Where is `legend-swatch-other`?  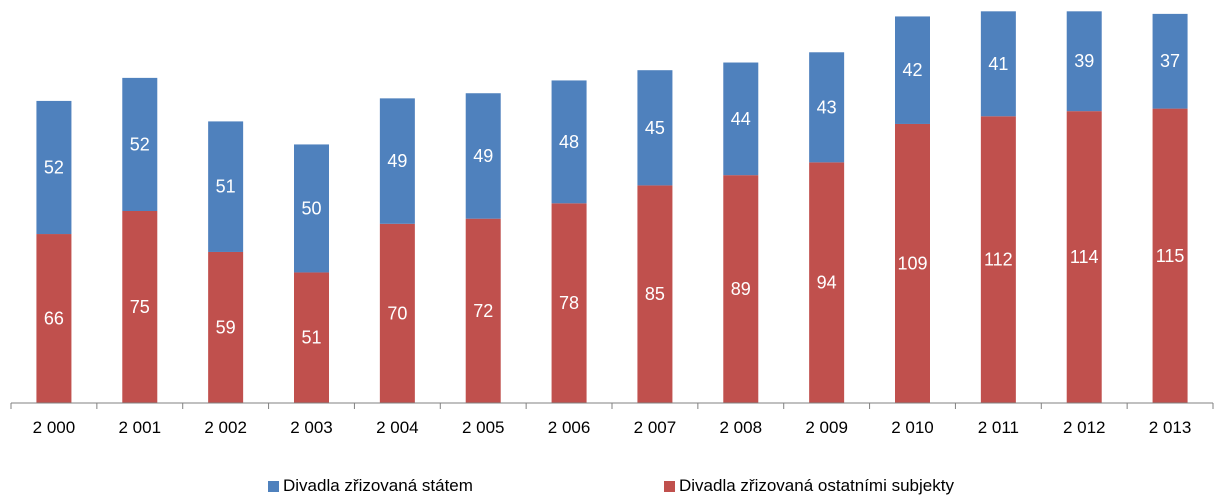
legend-swatch-other is located at coordinates (669, 486).